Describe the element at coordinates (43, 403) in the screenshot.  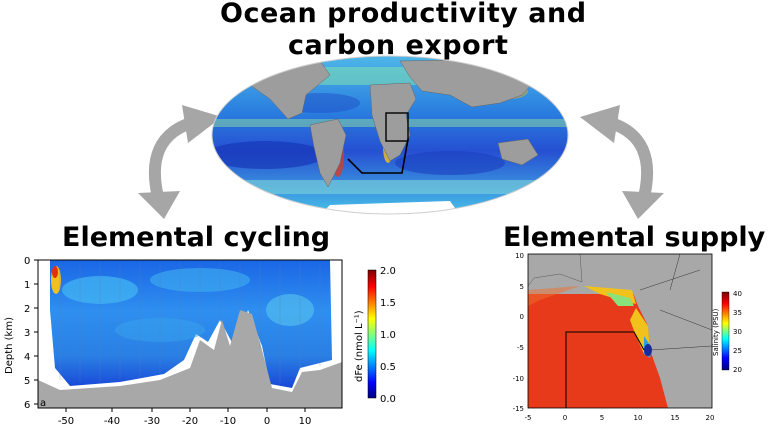
I see `panel-letter: a` at that location.